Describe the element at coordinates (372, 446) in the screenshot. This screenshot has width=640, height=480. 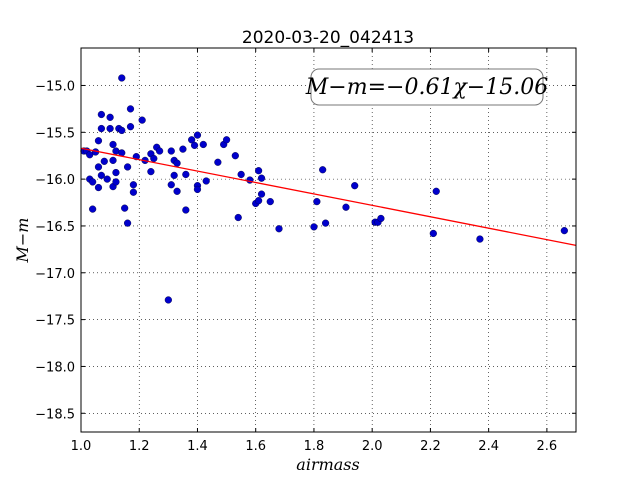
I see `x-tick-label: 2.0` at that location.